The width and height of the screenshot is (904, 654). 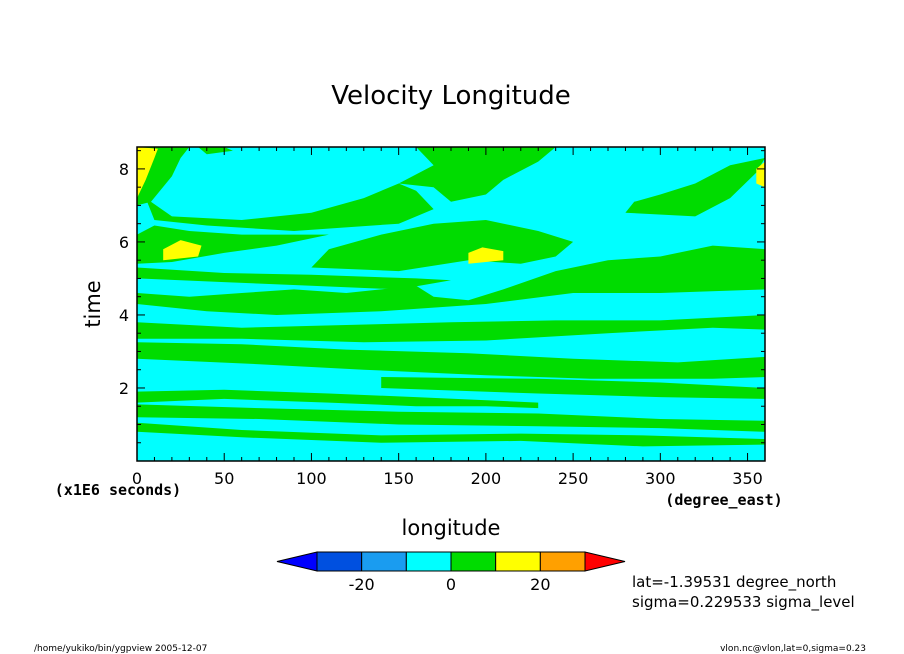 I want to click on x-tick-label: 200, so click(x=486, y=478).